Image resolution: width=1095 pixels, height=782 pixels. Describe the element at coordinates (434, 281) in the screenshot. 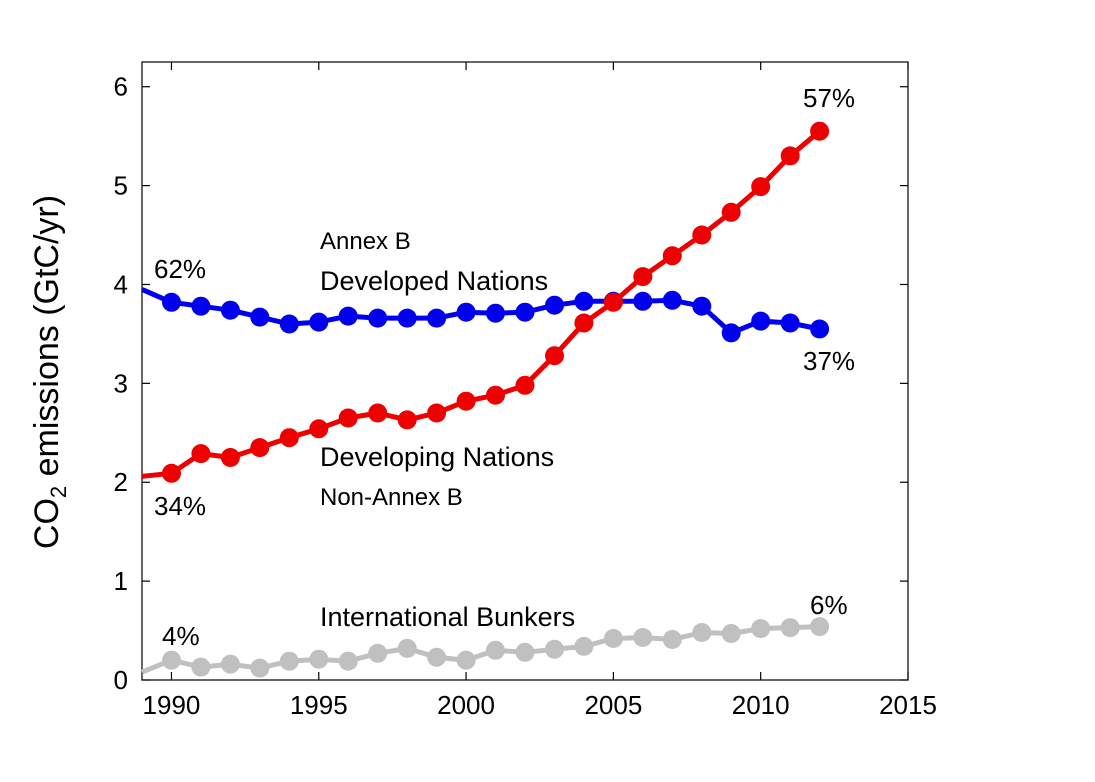

I see `developed-nations-label: Developed Nations` at that location.